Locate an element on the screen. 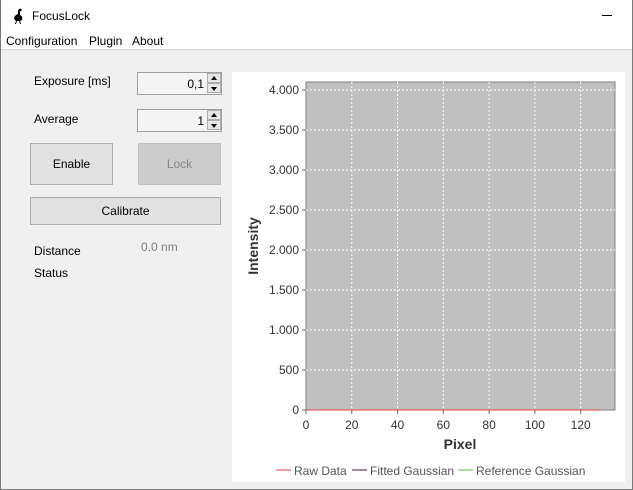 This screenshot has height=490, width=633. y-axis-ticks: 0 500 1.000 1.500 2.000 2.500 3.000 3.500 4.000 is located at coordinates (287, 250).